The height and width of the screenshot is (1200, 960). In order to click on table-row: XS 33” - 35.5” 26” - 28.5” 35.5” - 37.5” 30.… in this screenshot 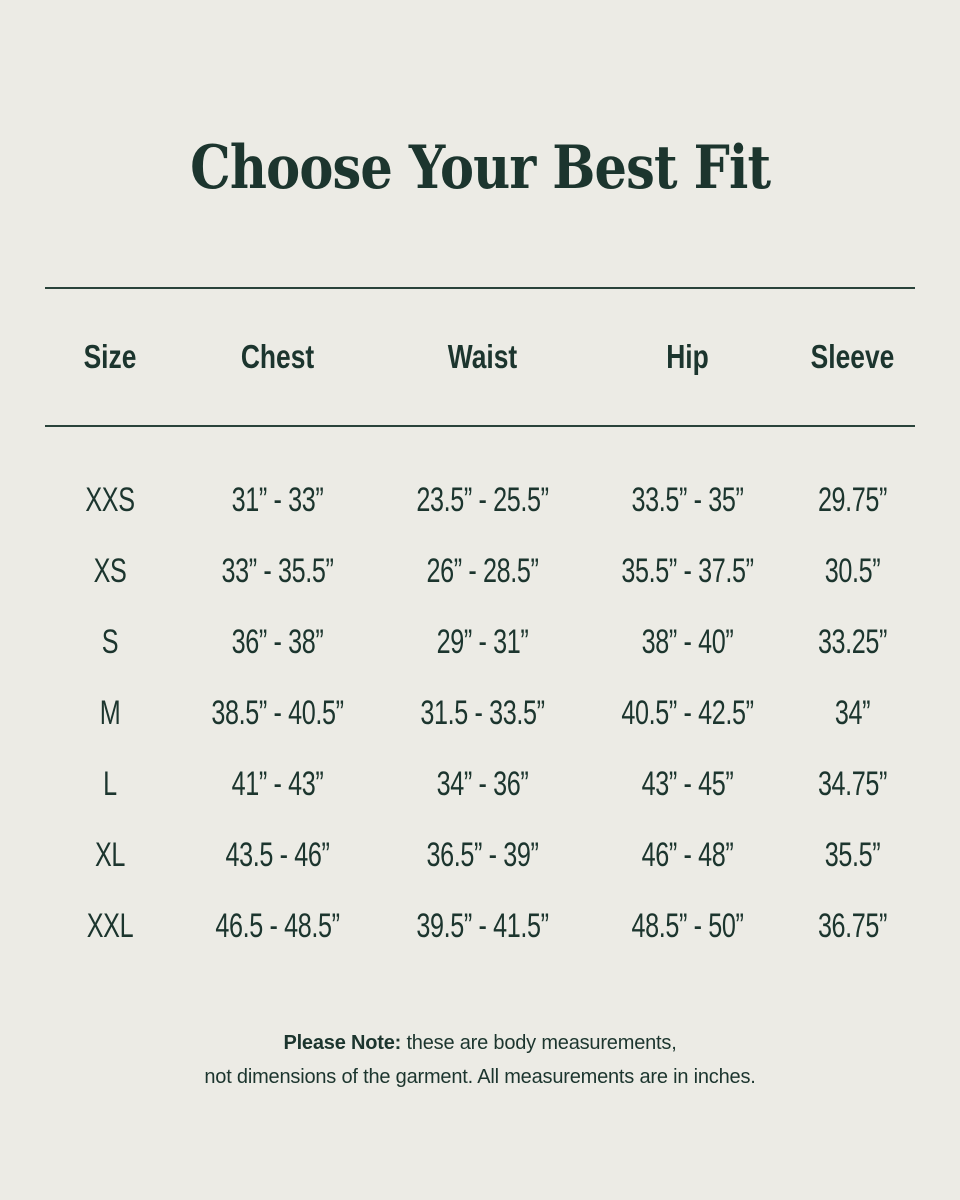, I will do `click(480, 571)`.